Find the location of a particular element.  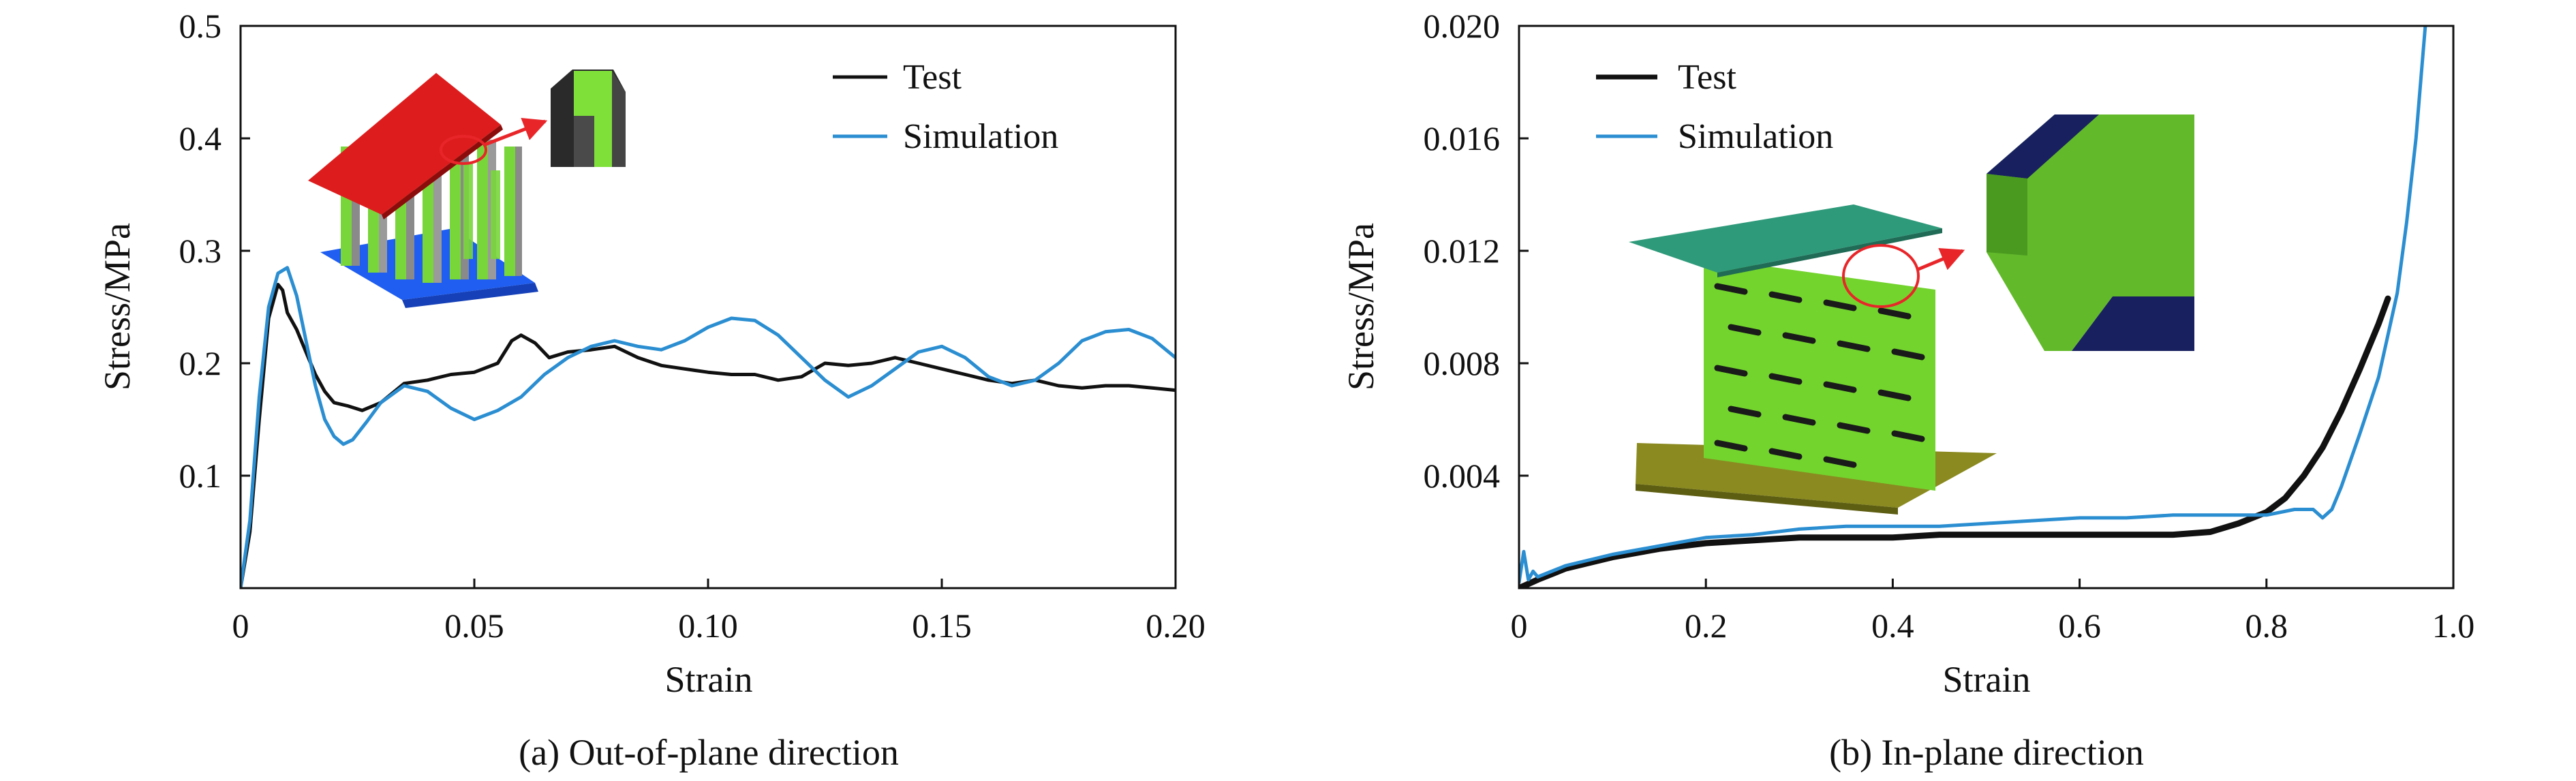

y-tick-label: 0.4 is located at coordinates (200, 138).